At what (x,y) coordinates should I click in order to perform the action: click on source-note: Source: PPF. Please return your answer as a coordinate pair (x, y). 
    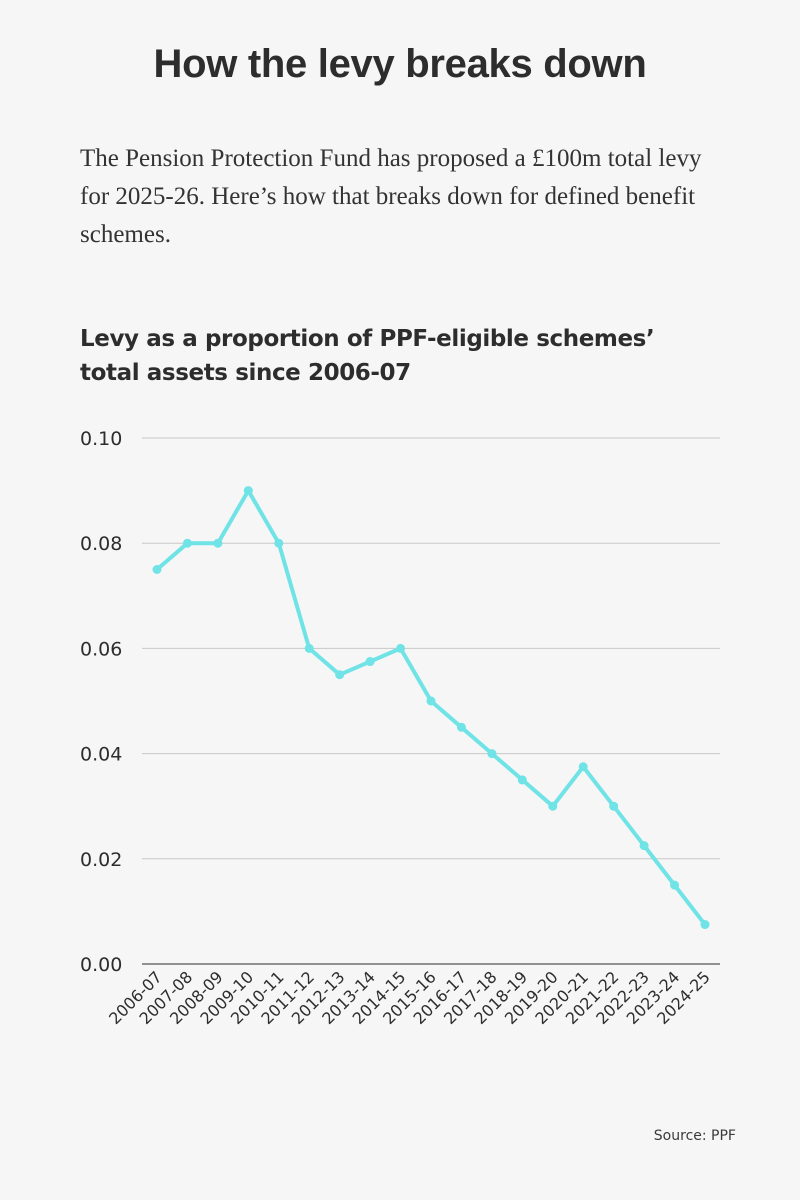
    Looking at the image, I should click on (694, 1136).